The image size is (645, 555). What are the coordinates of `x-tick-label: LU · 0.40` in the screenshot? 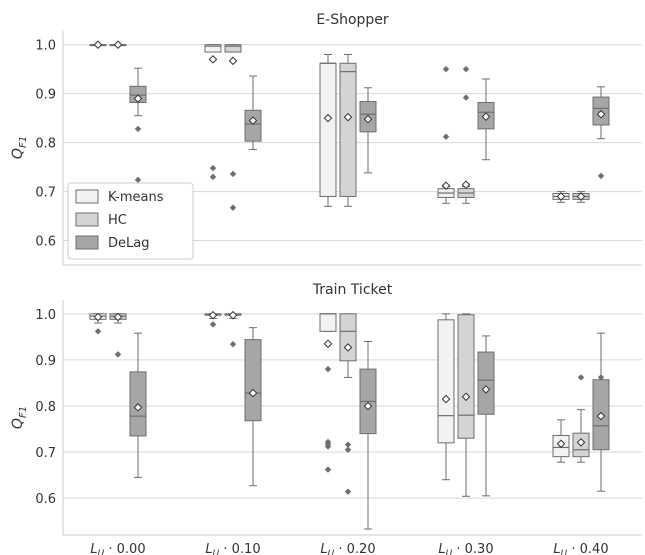 It's located at (580, 548).